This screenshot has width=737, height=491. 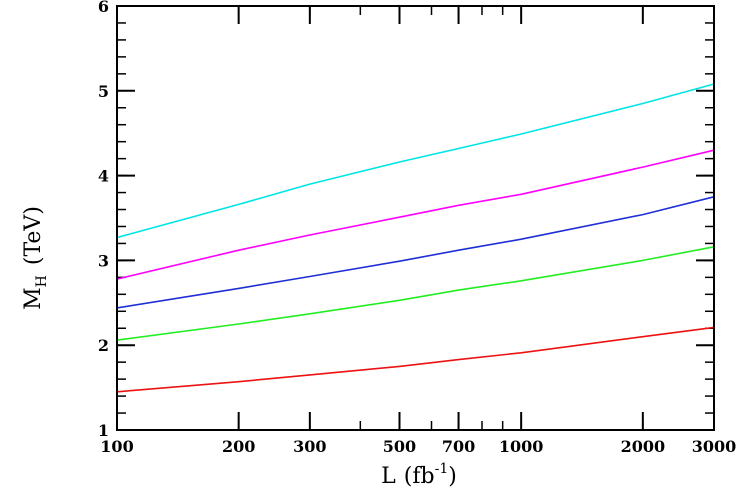 What do you see at coordinates (35, 258) in the screenshot?
I see `y-axis-title: MH(TeV)` at bounding box center [35, 258].